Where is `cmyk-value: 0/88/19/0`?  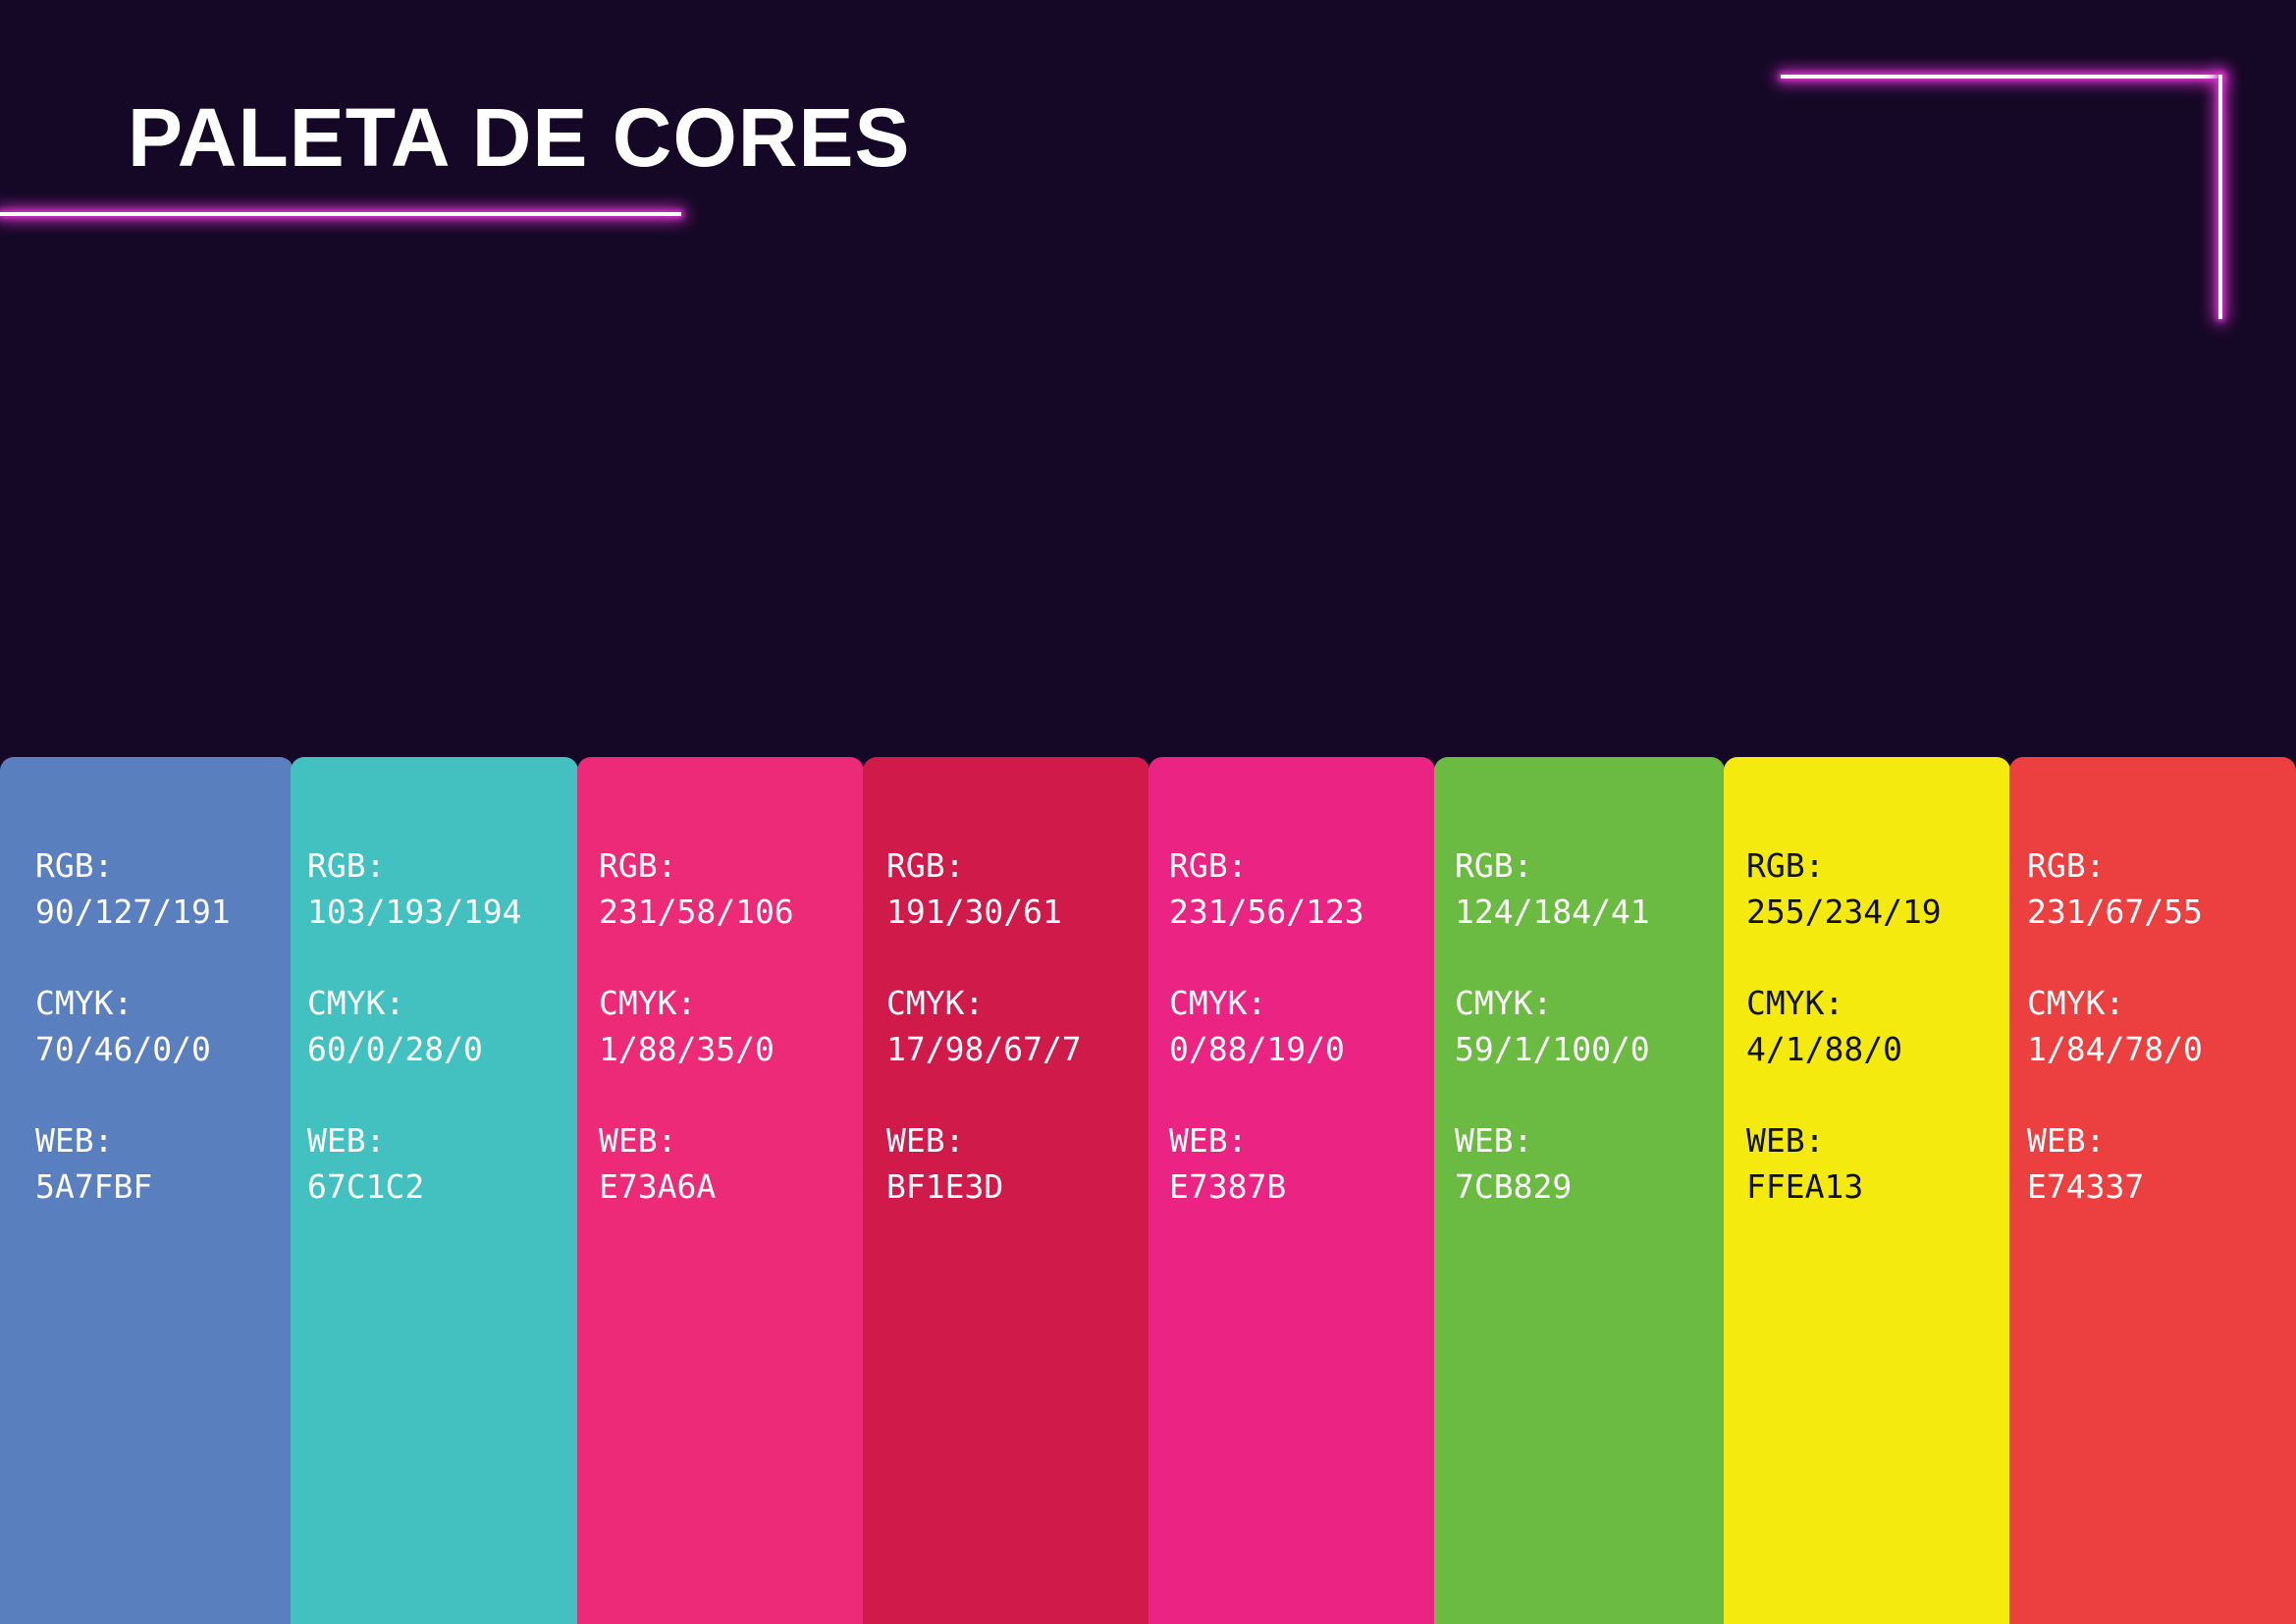
cmyk-value: 0/88/19/0 is located at coordinates (1257, 1049).